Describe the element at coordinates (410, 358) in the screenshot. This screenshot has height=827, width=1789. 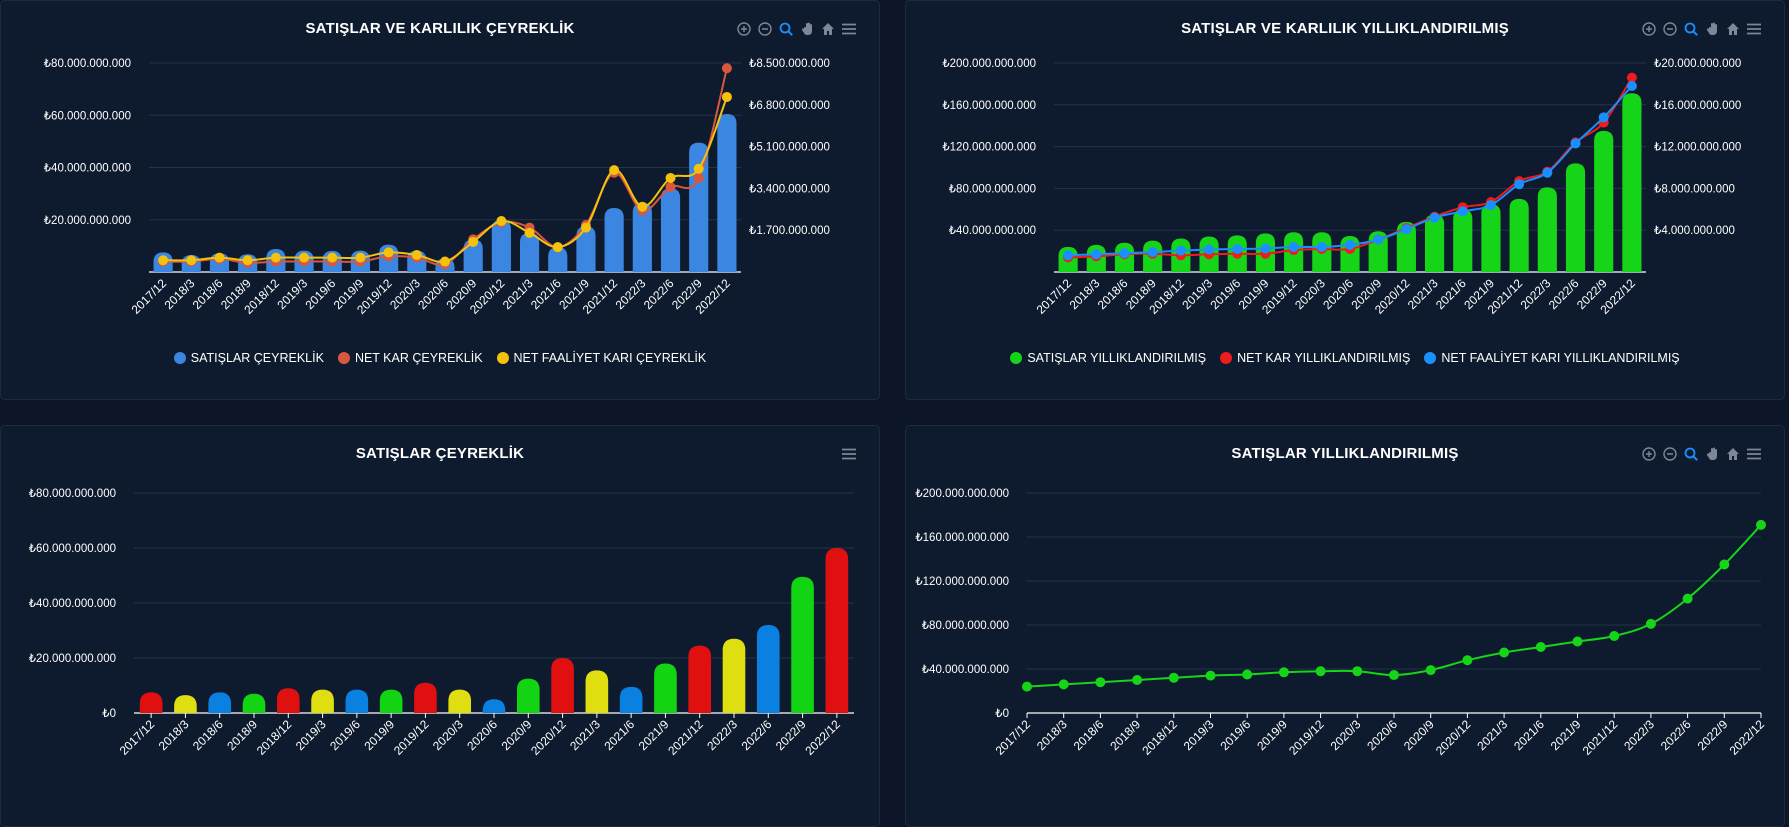
I see `legend-item: NET KAR ÇEYREKLİK` at that location.